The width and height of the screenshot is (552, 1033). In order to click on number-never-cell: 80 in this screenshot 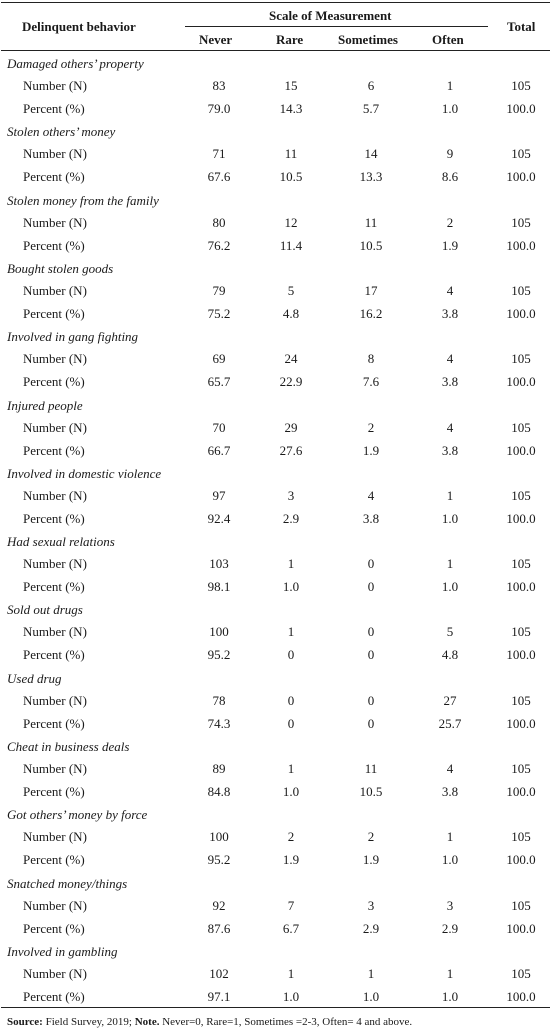, I will do `click(219, 222)`.